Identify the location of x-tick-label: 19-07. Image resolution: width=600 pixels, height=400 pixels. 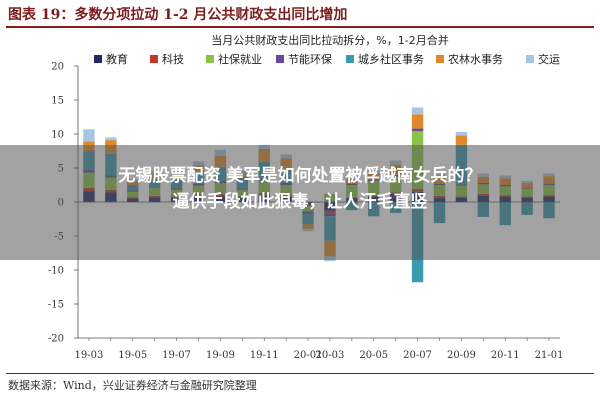
(176, 355).